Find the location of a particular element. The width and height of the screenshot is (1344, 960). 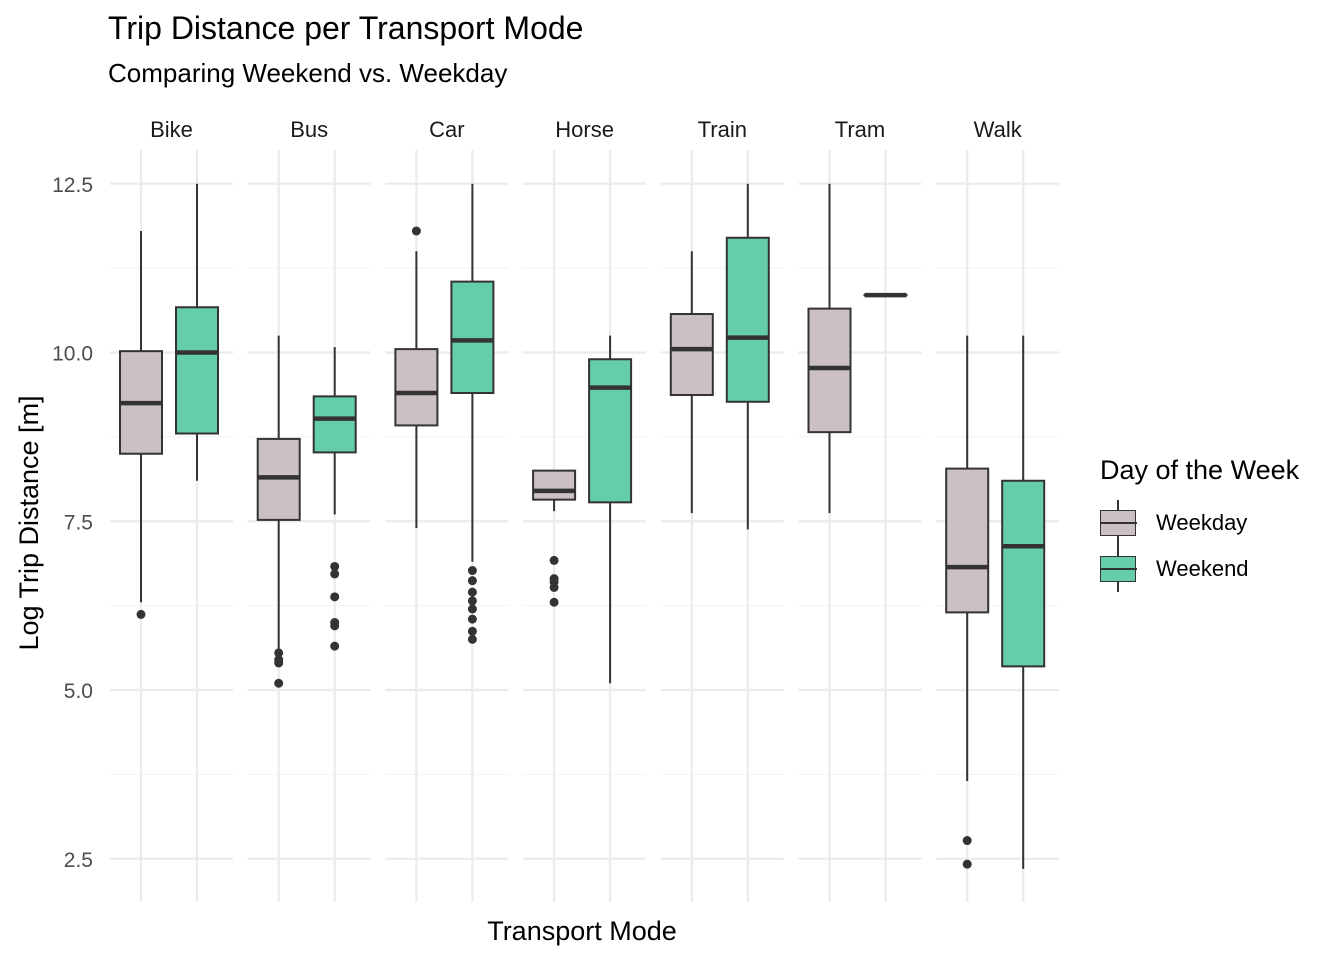

box-train-weekday is located at coordinates (691, 355).